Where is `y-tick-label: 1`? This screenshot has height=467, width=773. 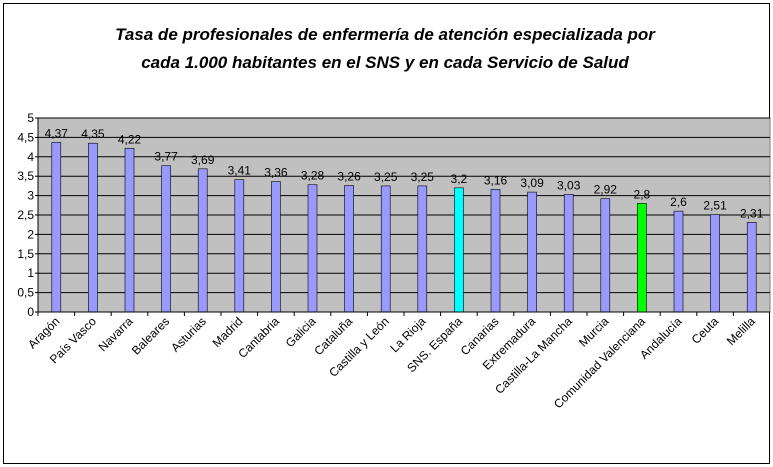 y-tick-label: 1 is located at coordinates (30, 273).